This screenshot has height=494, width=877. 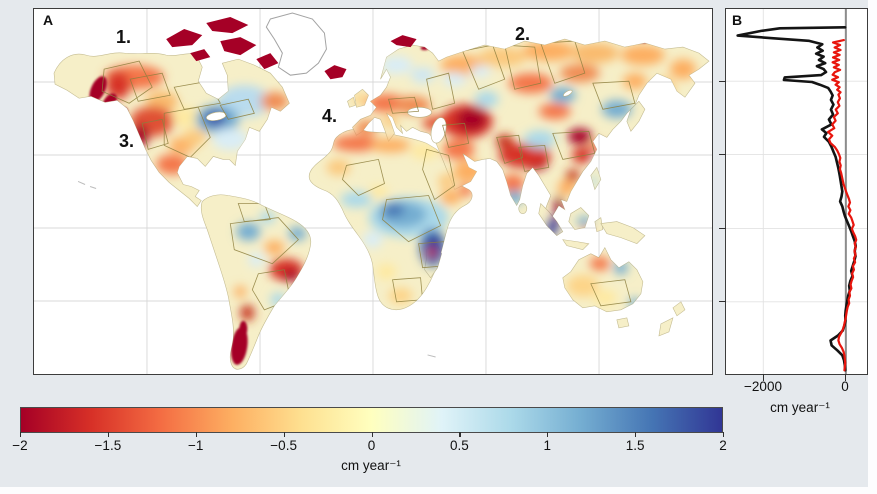 What do you see at coordinates (371, 420) in the screenshot?
I see `colorbar` at bounding box center [371, 420].